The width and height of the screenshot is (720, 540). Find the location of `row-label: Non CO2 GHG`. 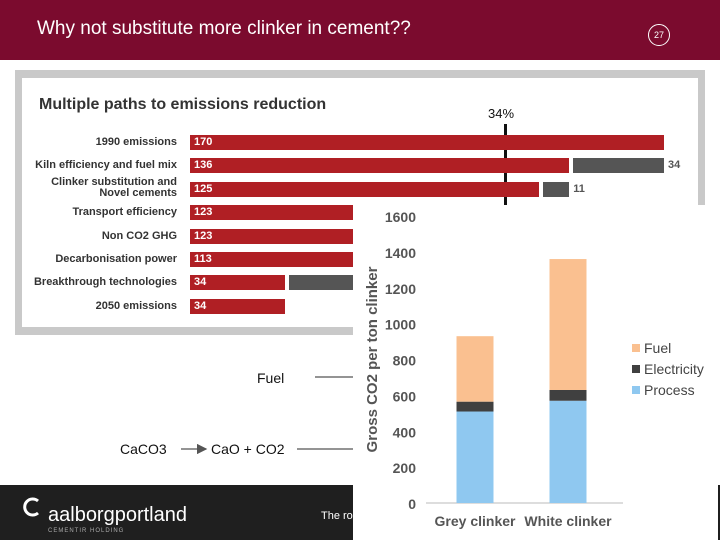

row-label: Non CO2 GHG is located at coordinates (139, 235).